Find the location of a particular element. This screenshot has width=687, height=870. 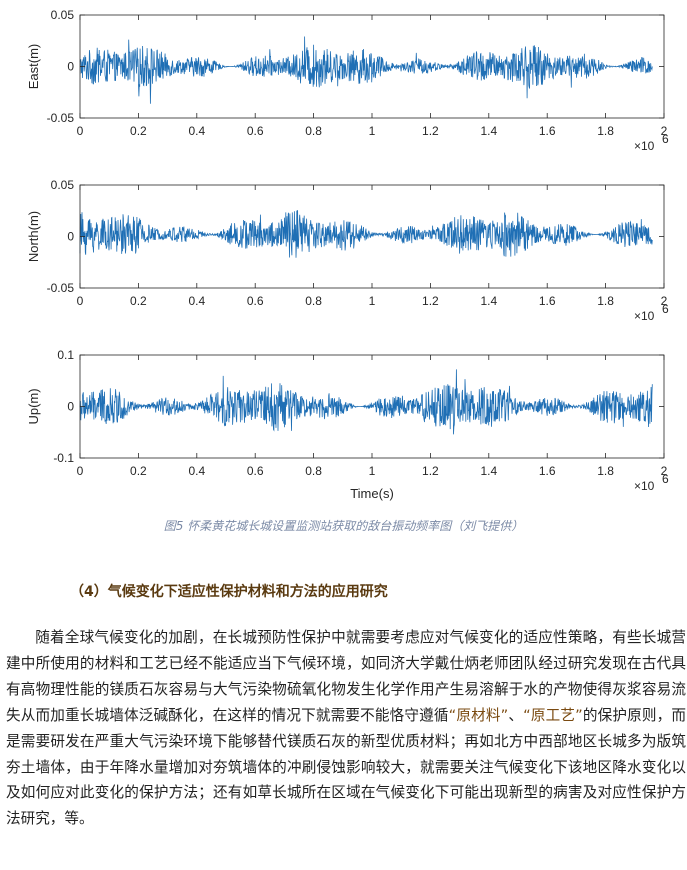

y-axis-label: North(m) is located at coordinates (33, 236).